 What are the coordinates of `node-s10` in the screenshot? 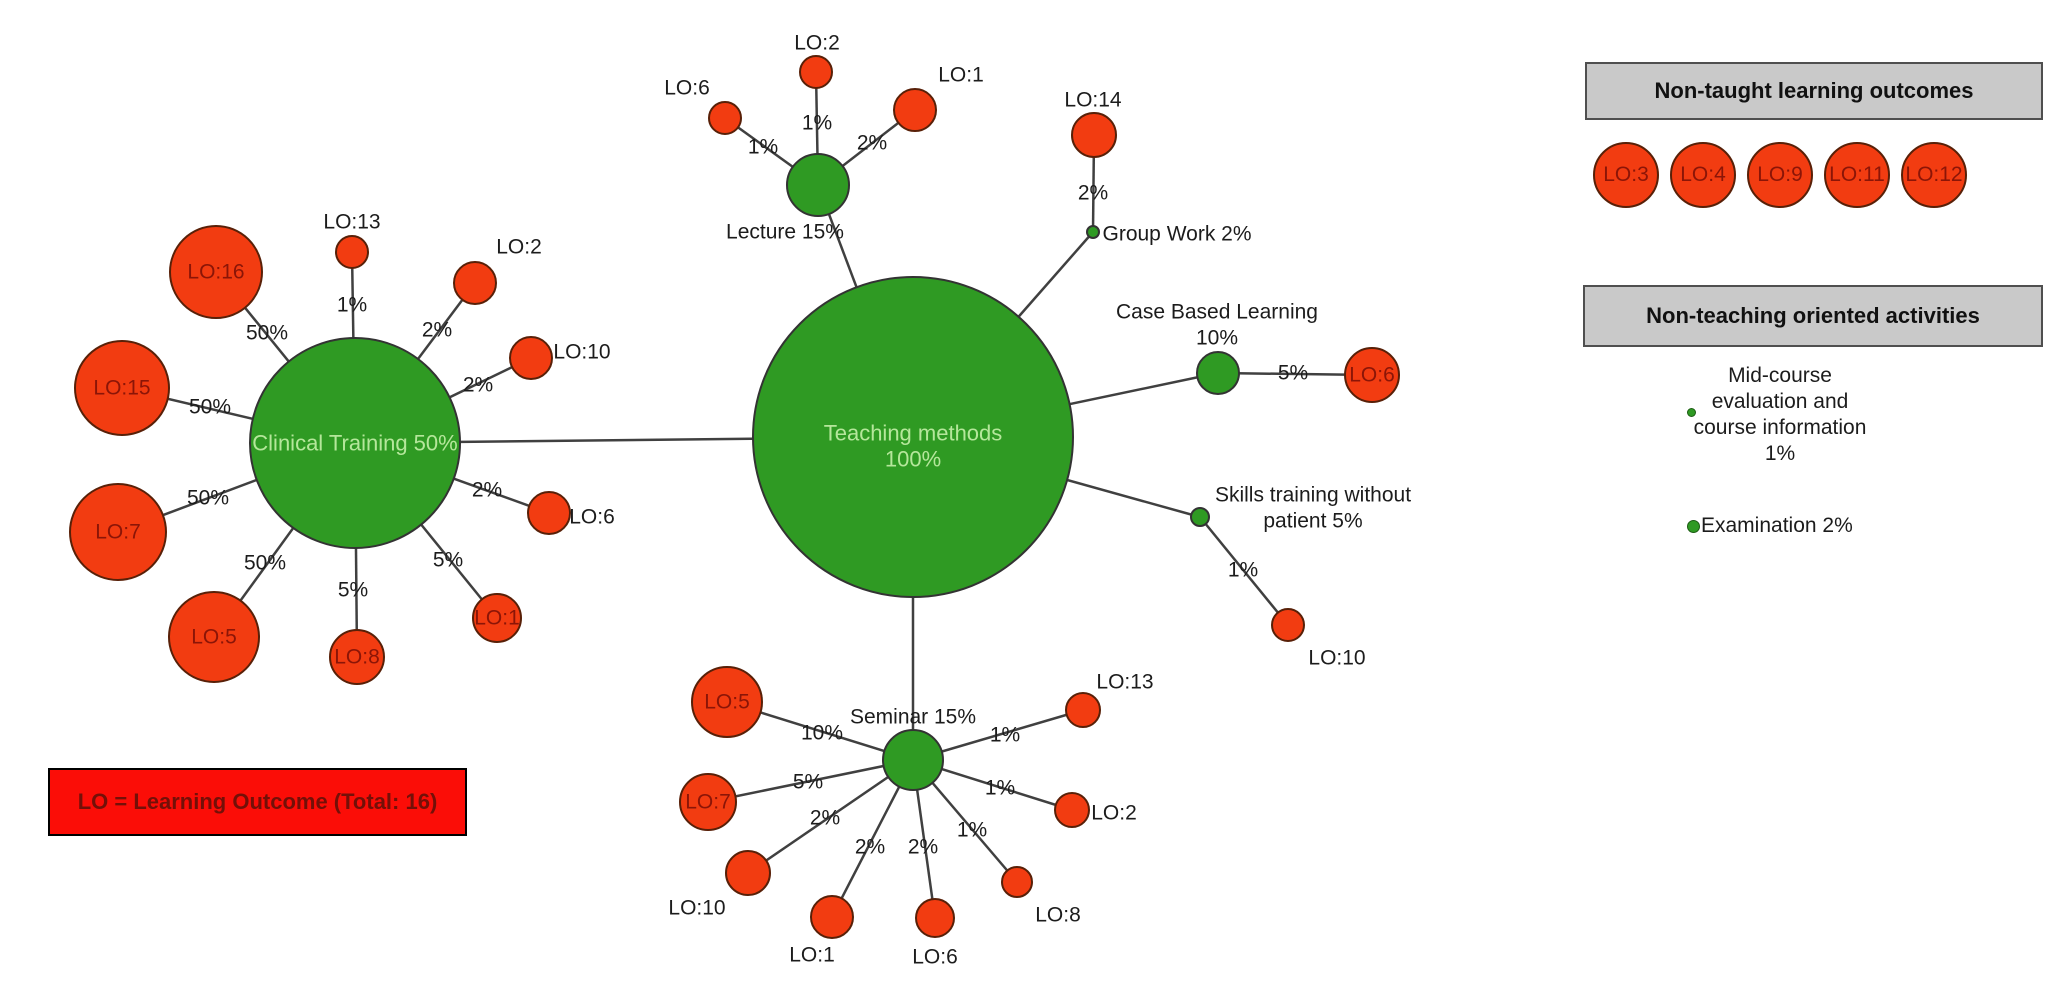 It's located at (1288, 625).